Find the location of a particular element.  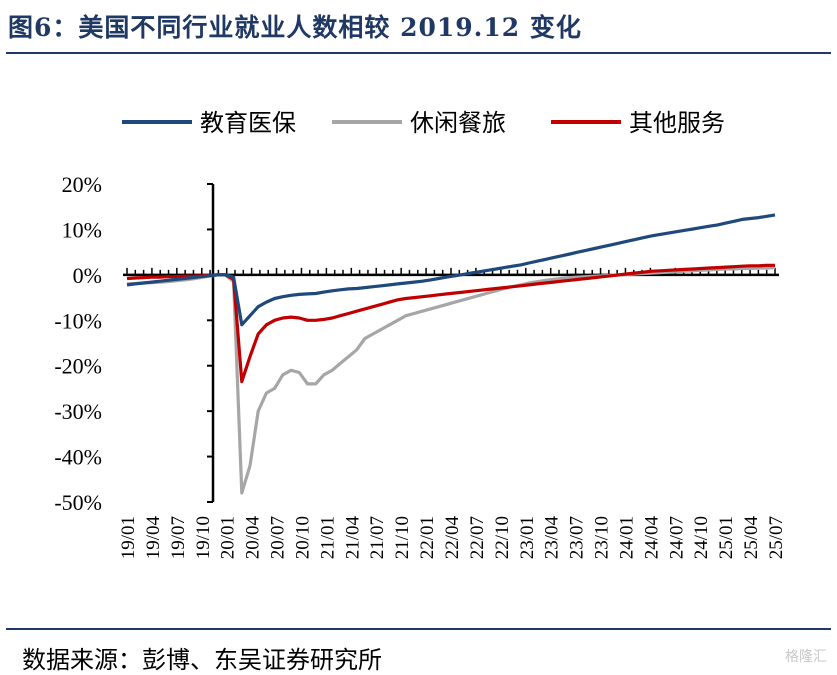

y-tick-label: 10% is located at coordinates (82, 229).